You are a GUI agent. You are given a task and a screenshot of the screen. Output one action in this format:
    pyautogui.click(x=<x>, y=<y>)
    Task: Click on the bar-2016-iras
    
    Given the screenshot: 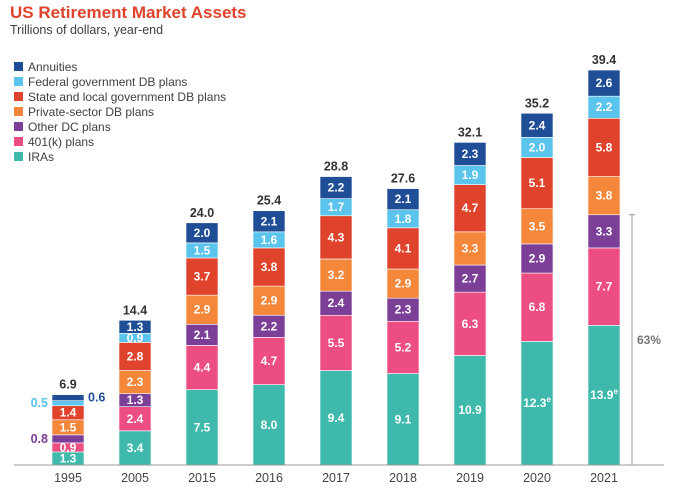 What is the action you would take?
    pyautogui.click(x=269, y=425)
    